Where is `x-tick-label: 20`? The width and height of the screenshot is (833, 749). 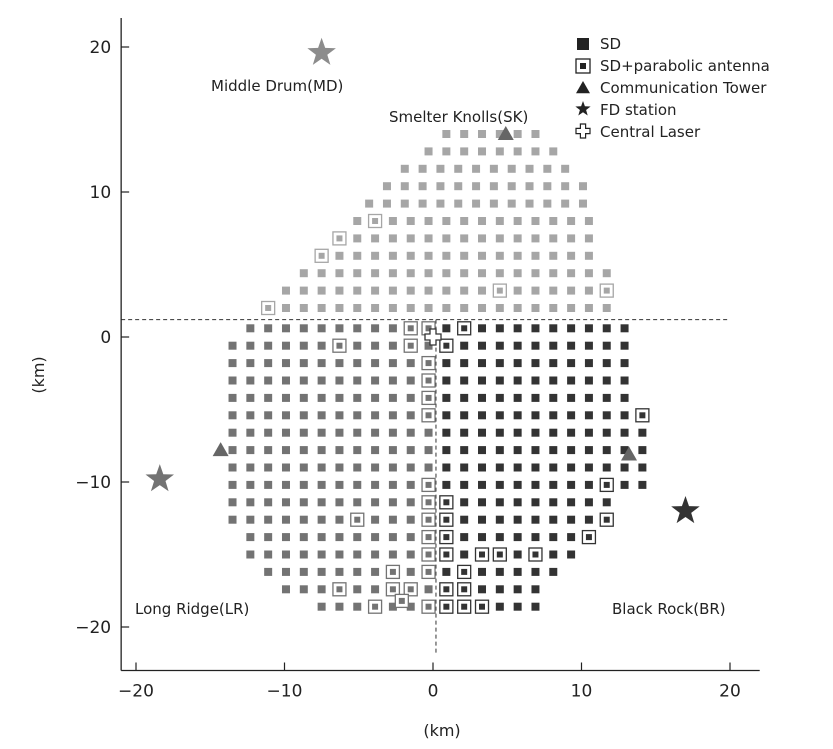
x-tick-label: 20 is located at coordinates (730, 692).